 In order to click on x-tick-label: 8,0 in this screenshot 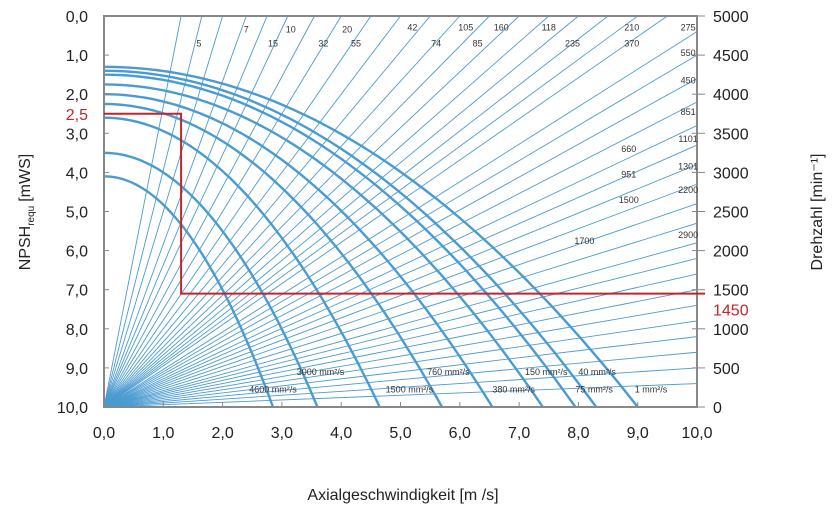, I will do `click(578, 433)`.